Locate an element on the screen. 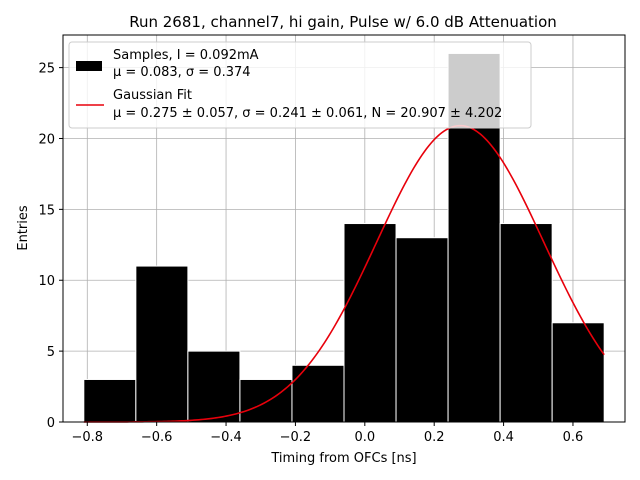 The image size is (640, 480). x-tick-label-6: 0.4 is located at coordinates (503, 437).